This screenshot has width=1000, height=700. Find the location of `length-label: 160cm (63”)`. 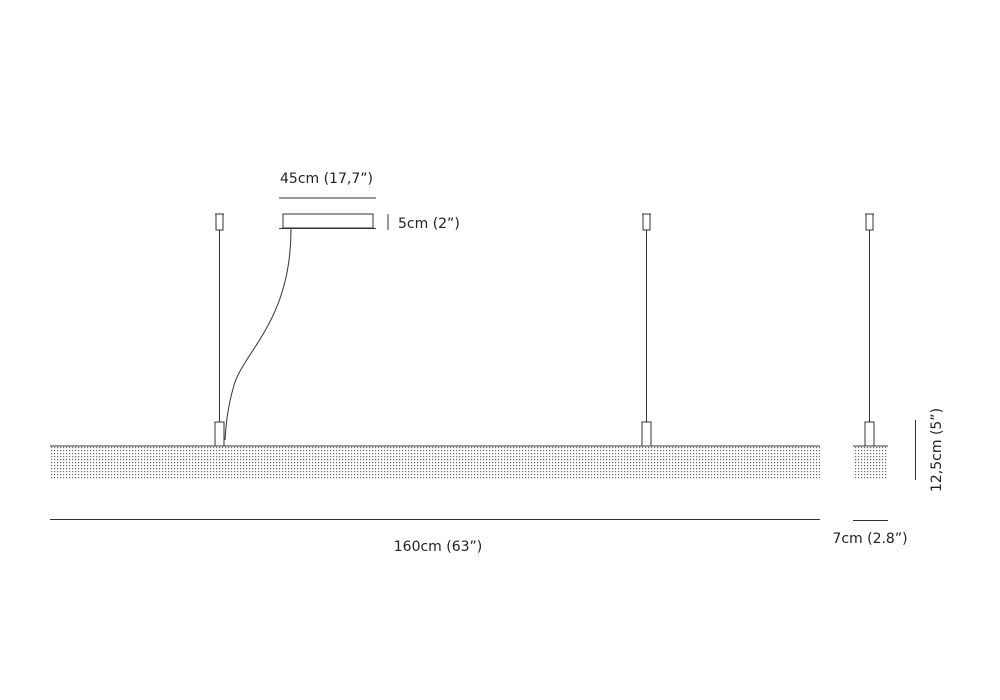

length-label: 160cm (63”) is located at coordinates (438, 547).